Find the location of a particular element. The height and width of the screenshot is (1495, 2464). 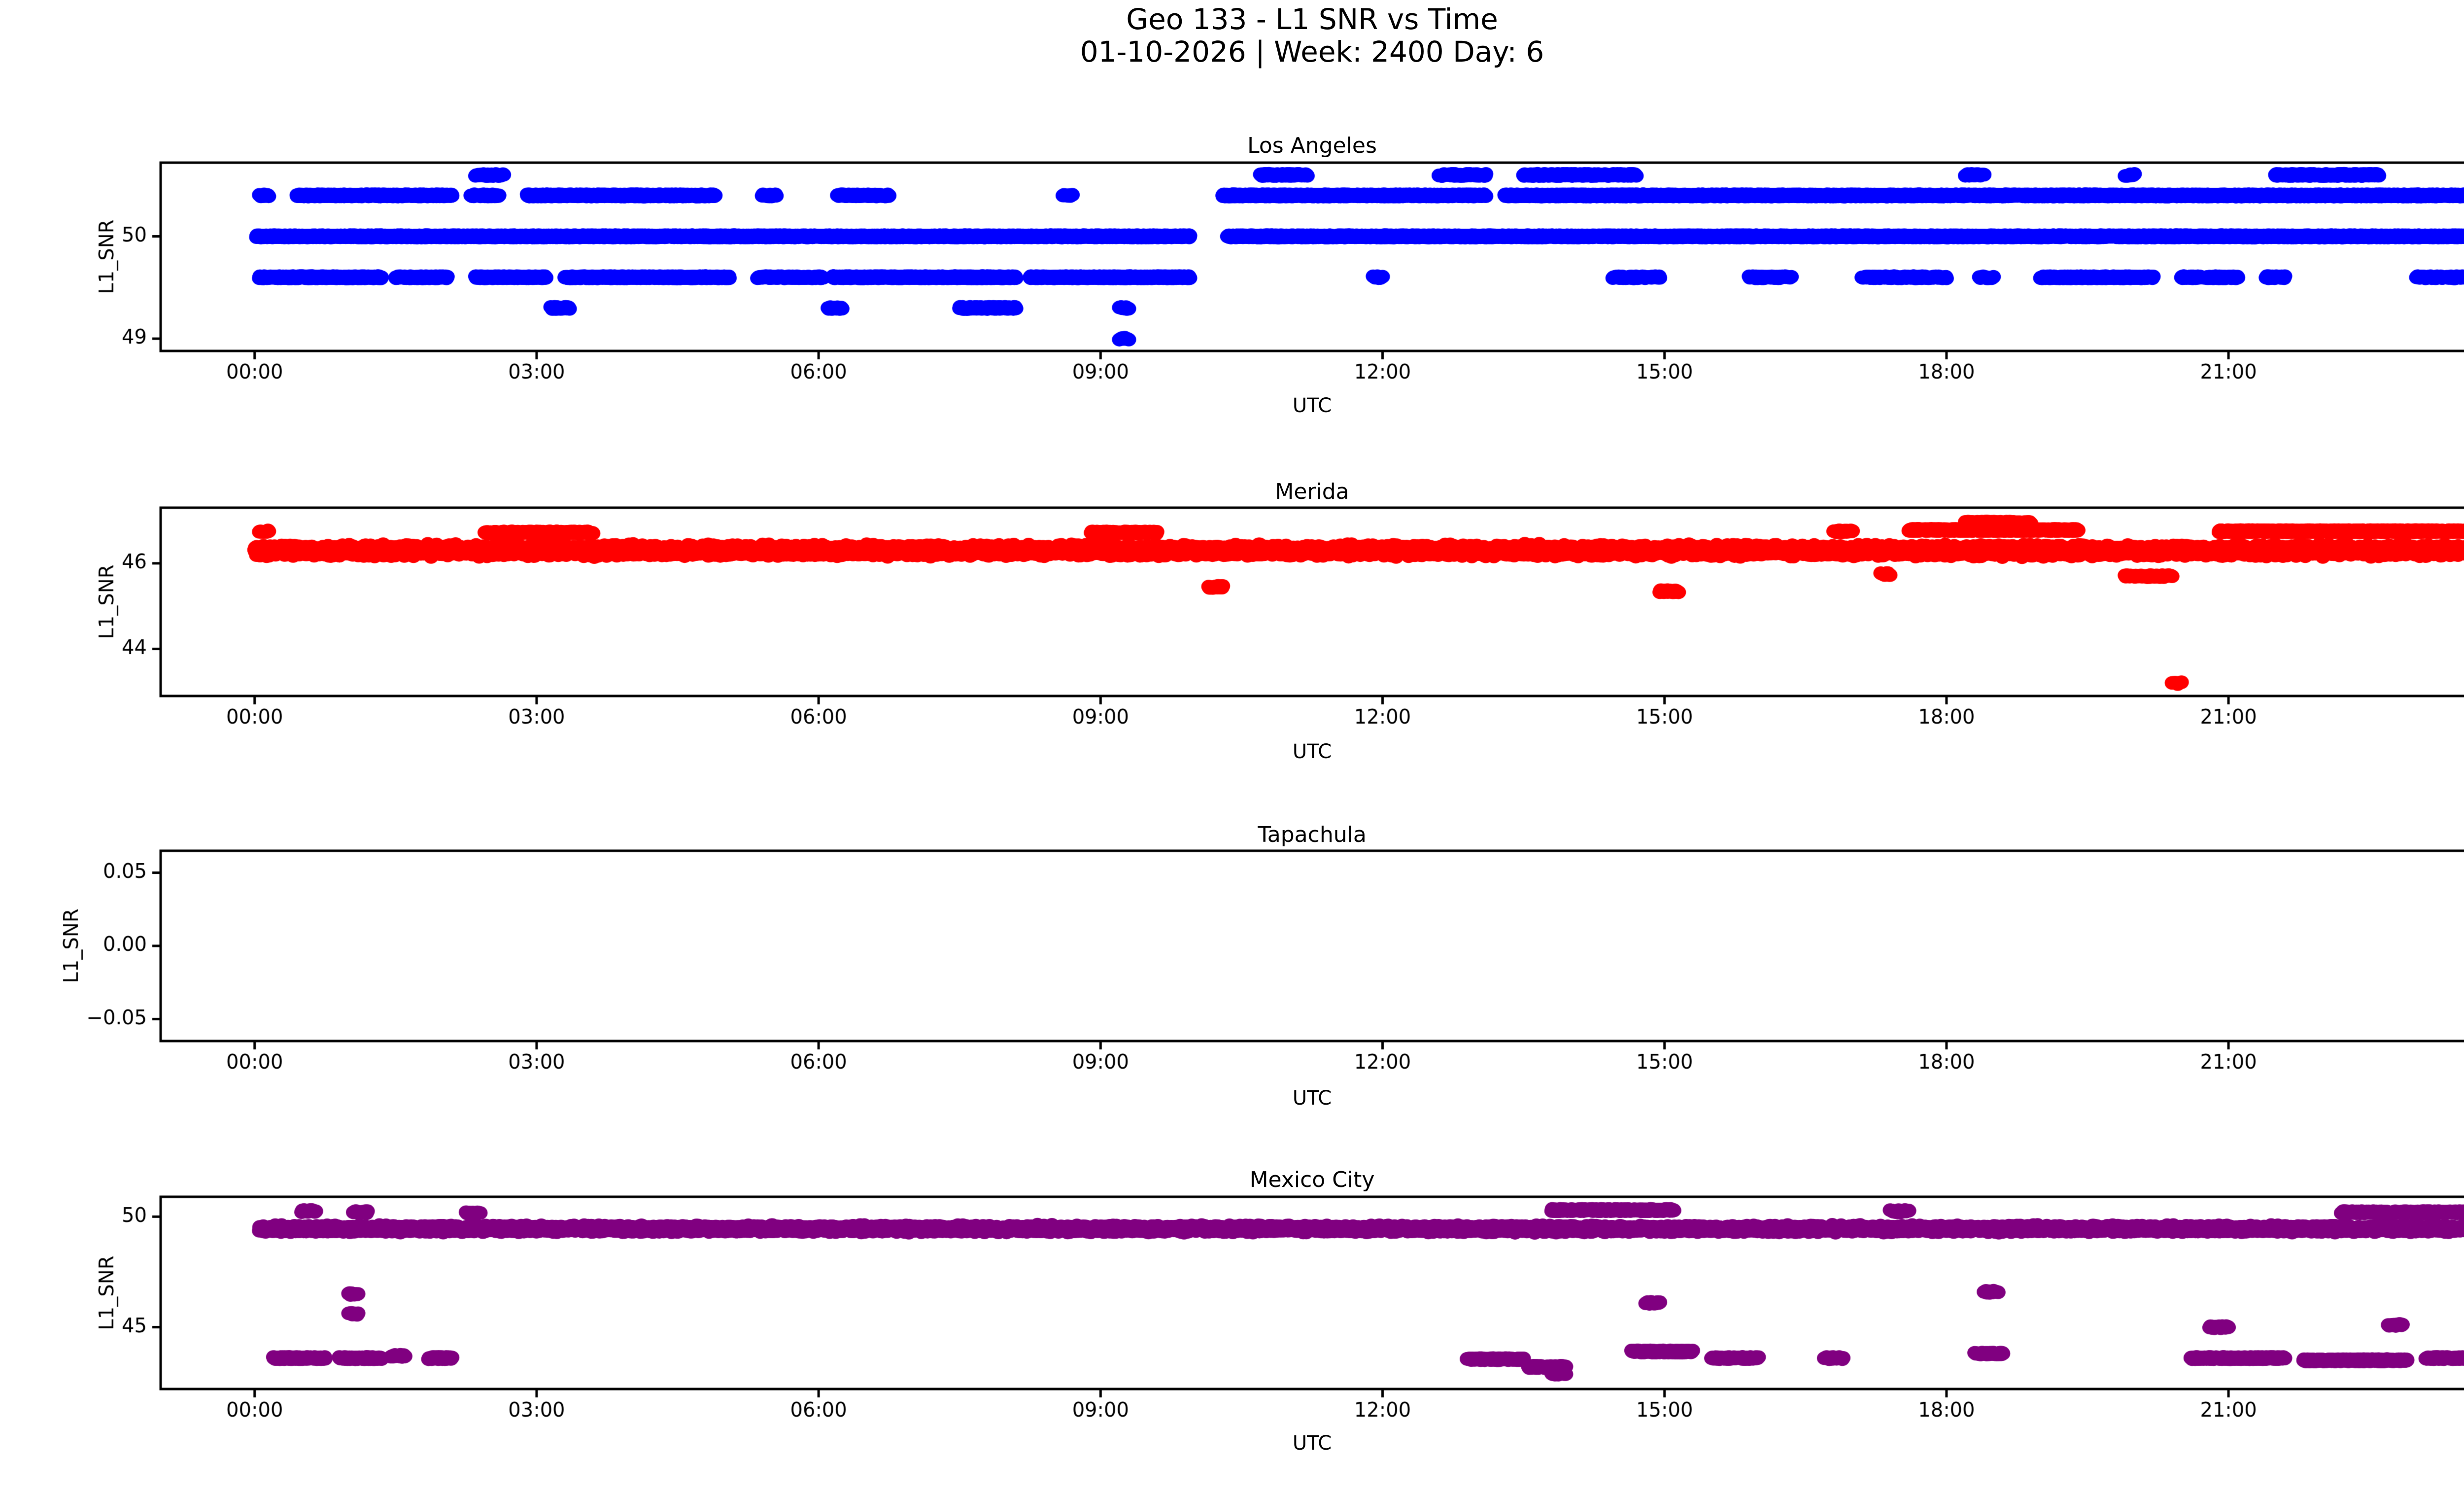

figure-title-line2: 01-10-2026 | Week: 2400 Day: 6 is located at coordinates (1312, 52).